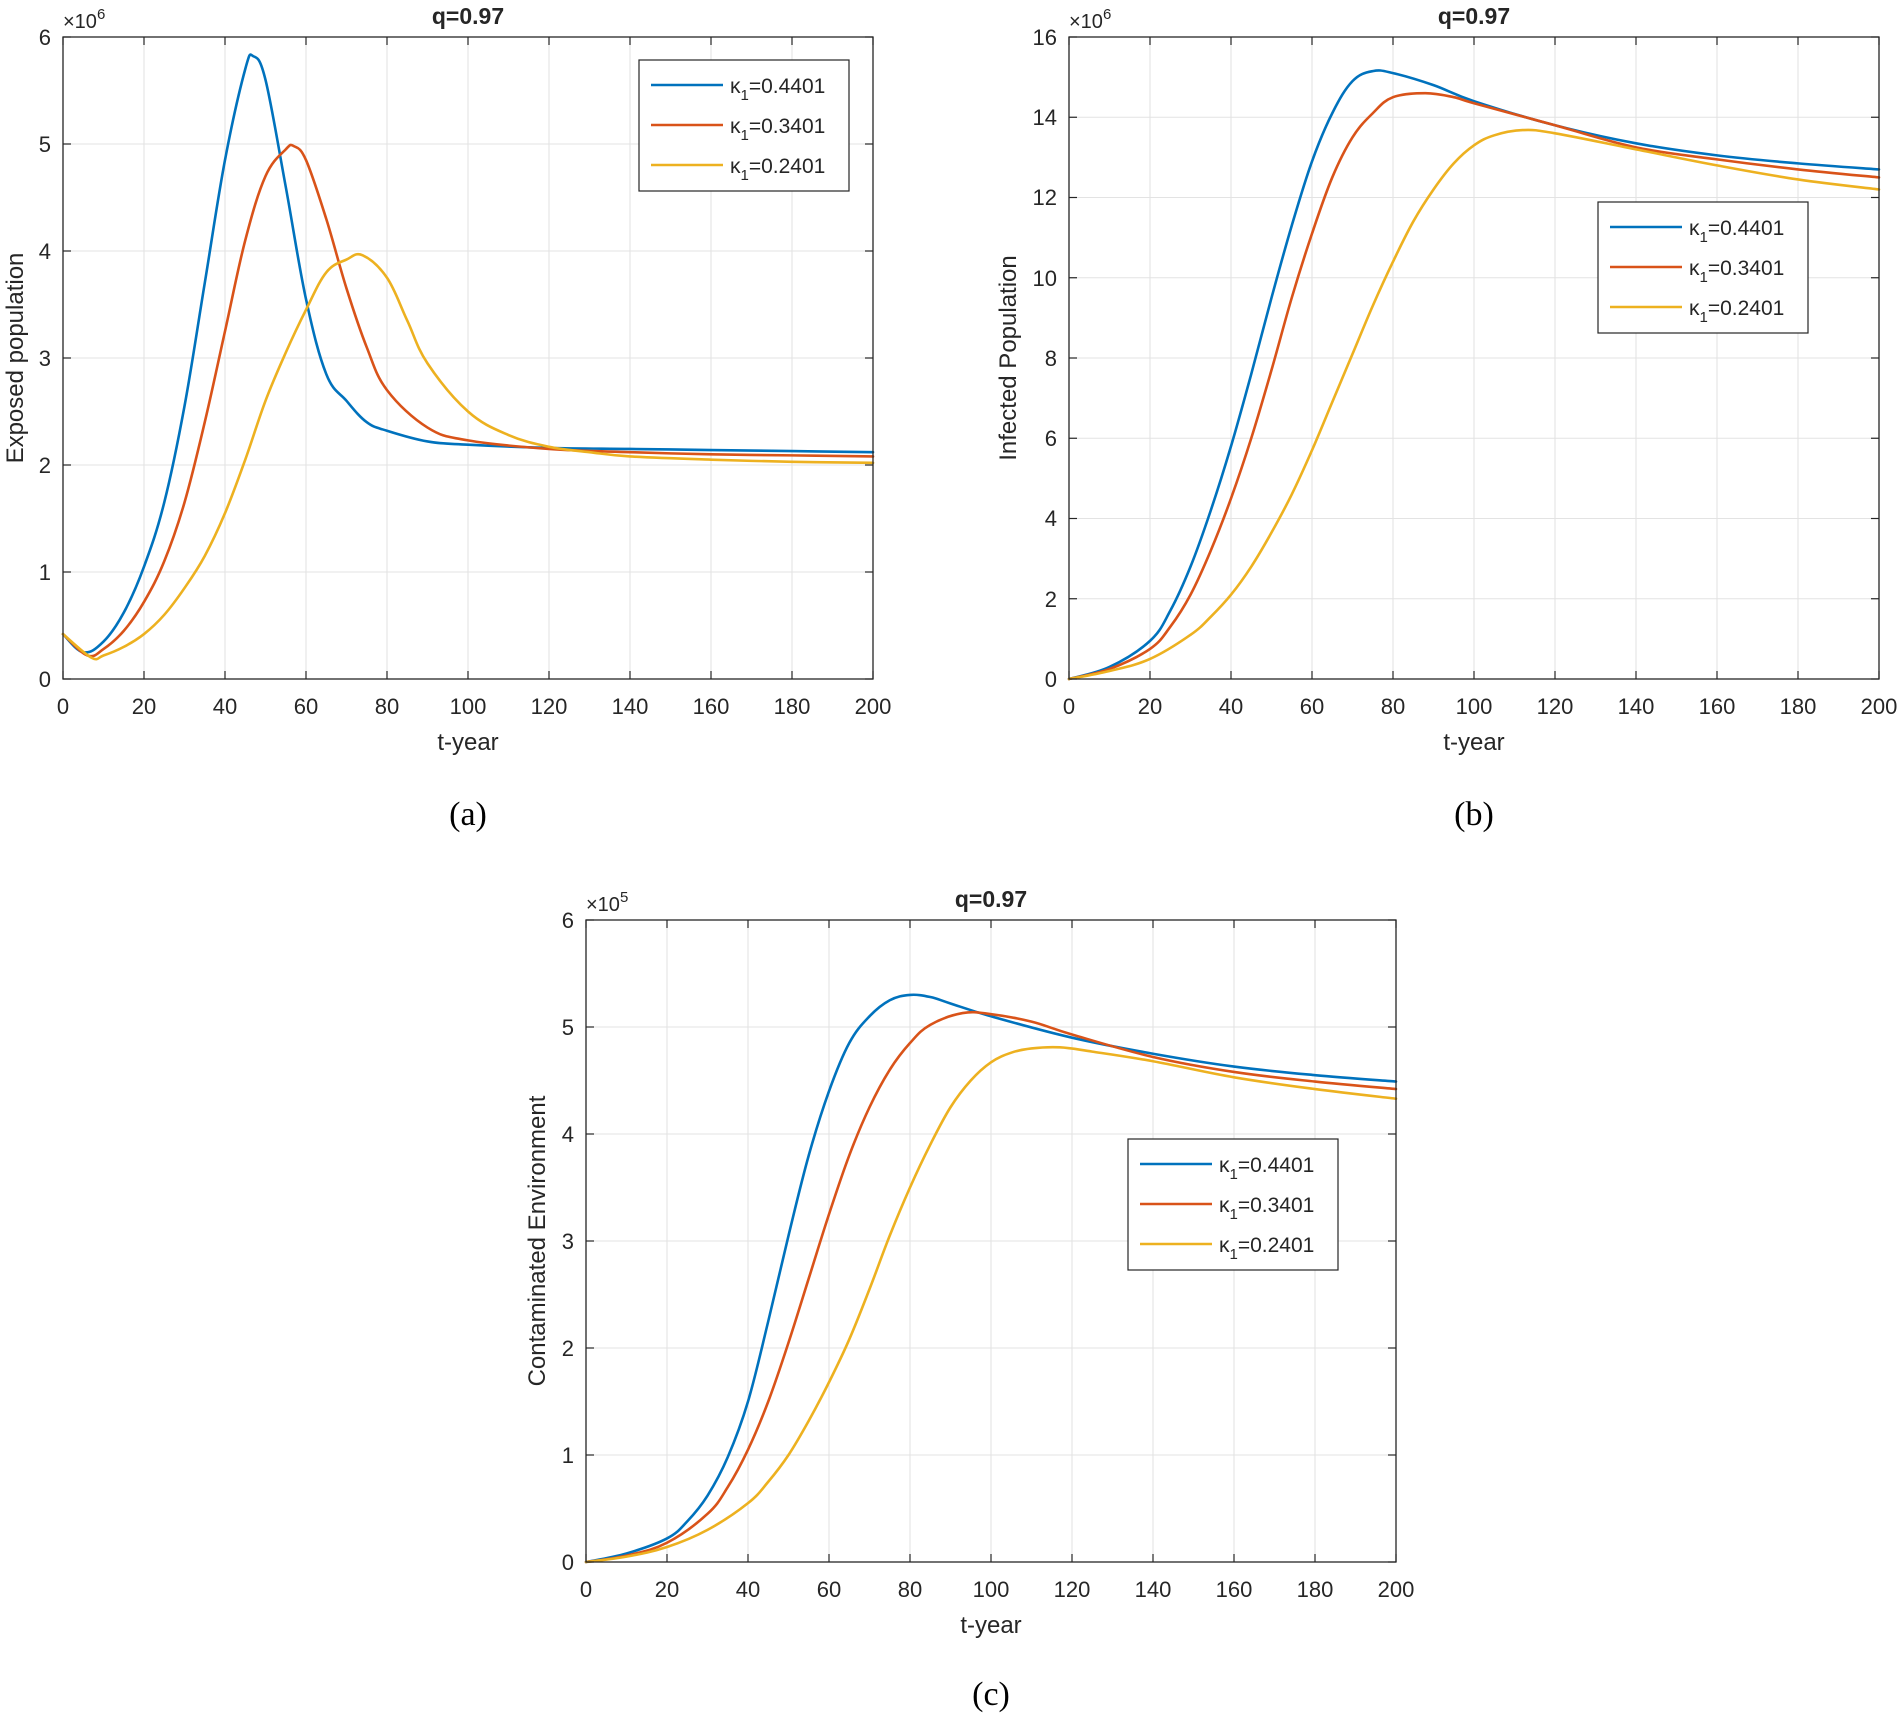 The height and width of the screenshot is (1717, 1900). Describe the element at coordinates (624, 897) in the screenshot. I see `panel-c-y-exponent: 5` at that location.